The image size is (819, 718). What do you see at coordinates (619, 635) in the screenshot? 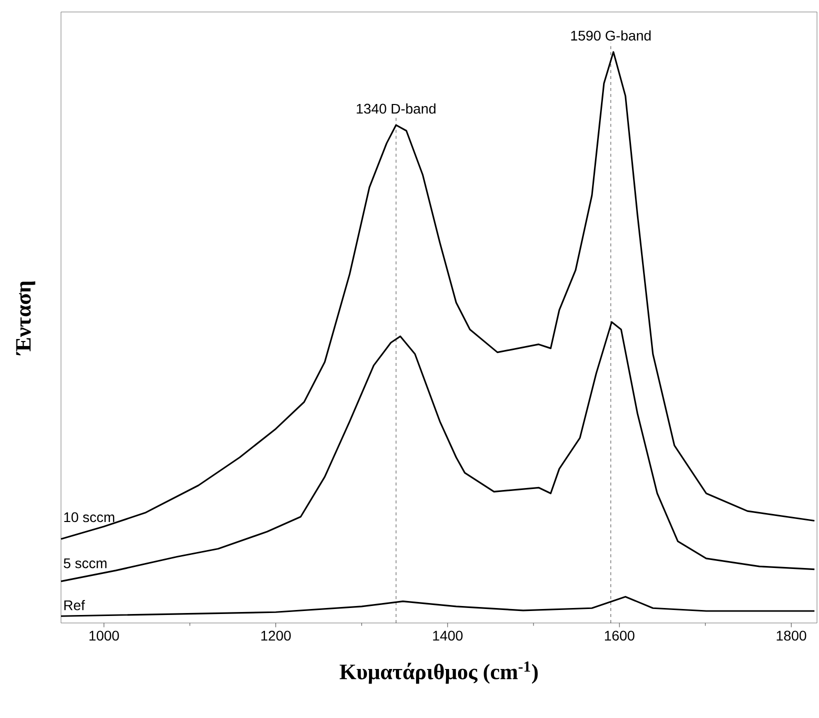
I see `x-tick-label: 1600` at bounding box center [619, 635].